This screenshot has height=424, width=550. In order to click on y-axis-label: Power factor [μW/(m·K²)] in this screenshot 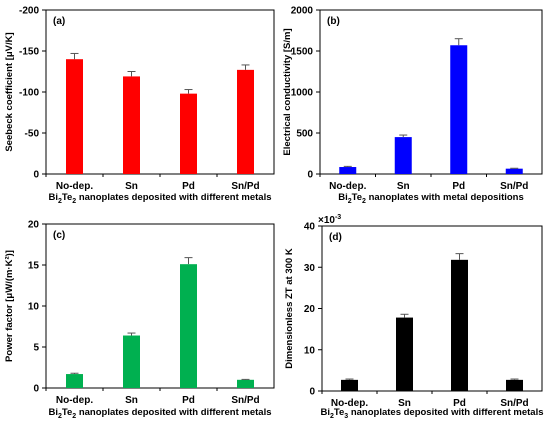, I will do `click(9, 306)`.